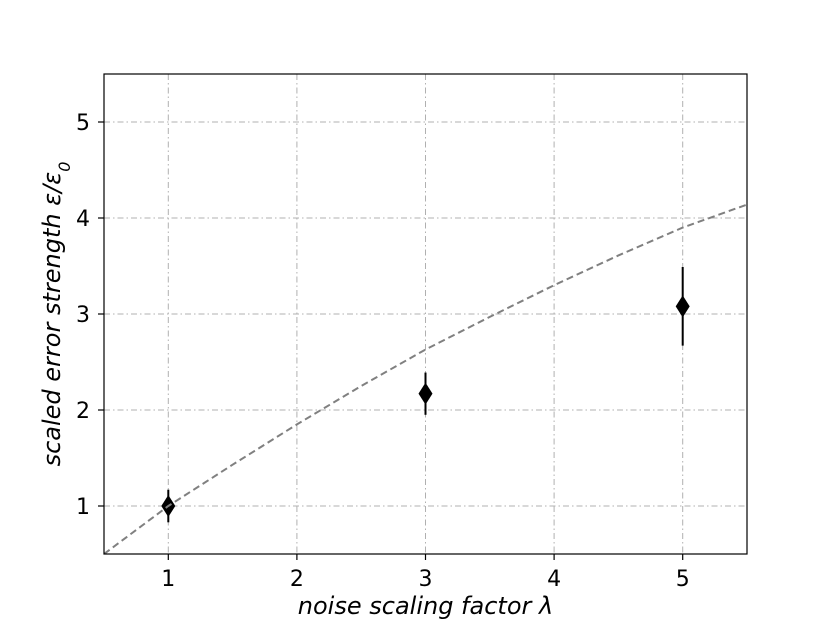 The image size is (830, 623). What do you see at coordinates (554, 579) in the screenshot?
I see `x-tick-label: 4` at bounding box center [554, 579].